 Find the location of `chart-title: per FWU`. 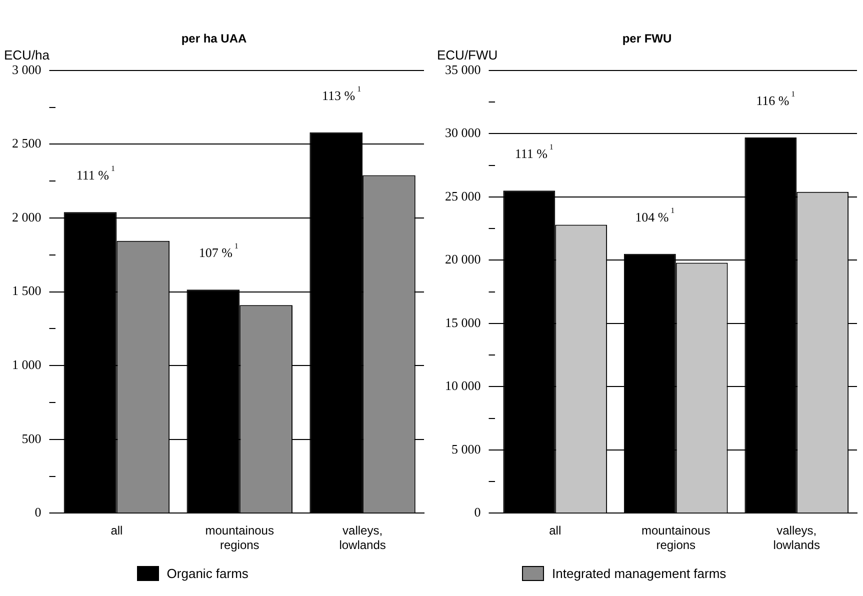

chart-title: per FWU is located at coordinates (647, 39).